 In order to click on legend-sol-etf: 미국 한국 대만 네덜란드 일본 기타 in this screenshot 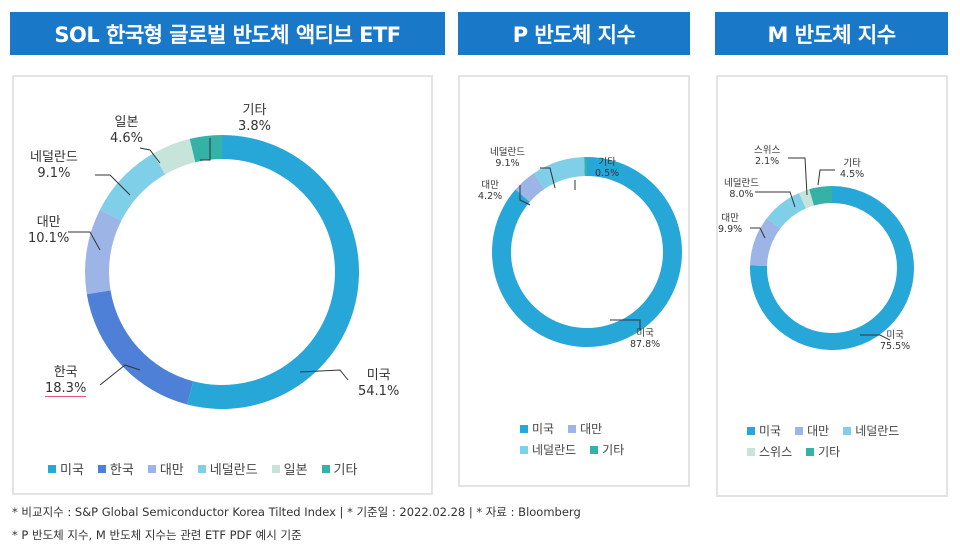, I will do `click(238, 468)`.